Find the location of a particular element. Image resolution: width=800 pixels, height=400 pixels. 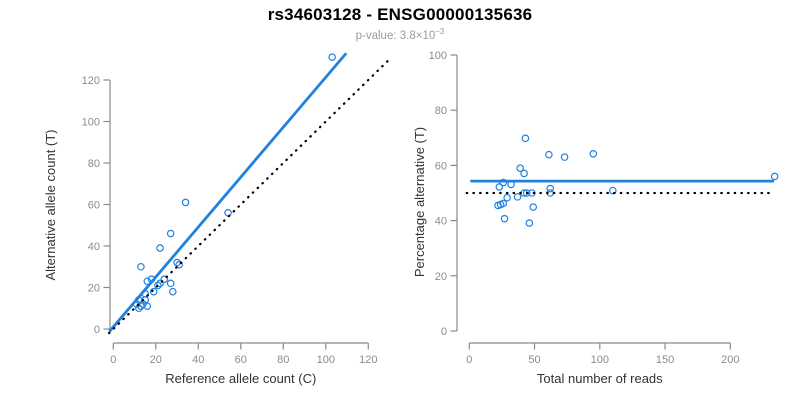

pvalue-base: ×10 is located at coordinates (425, 35).